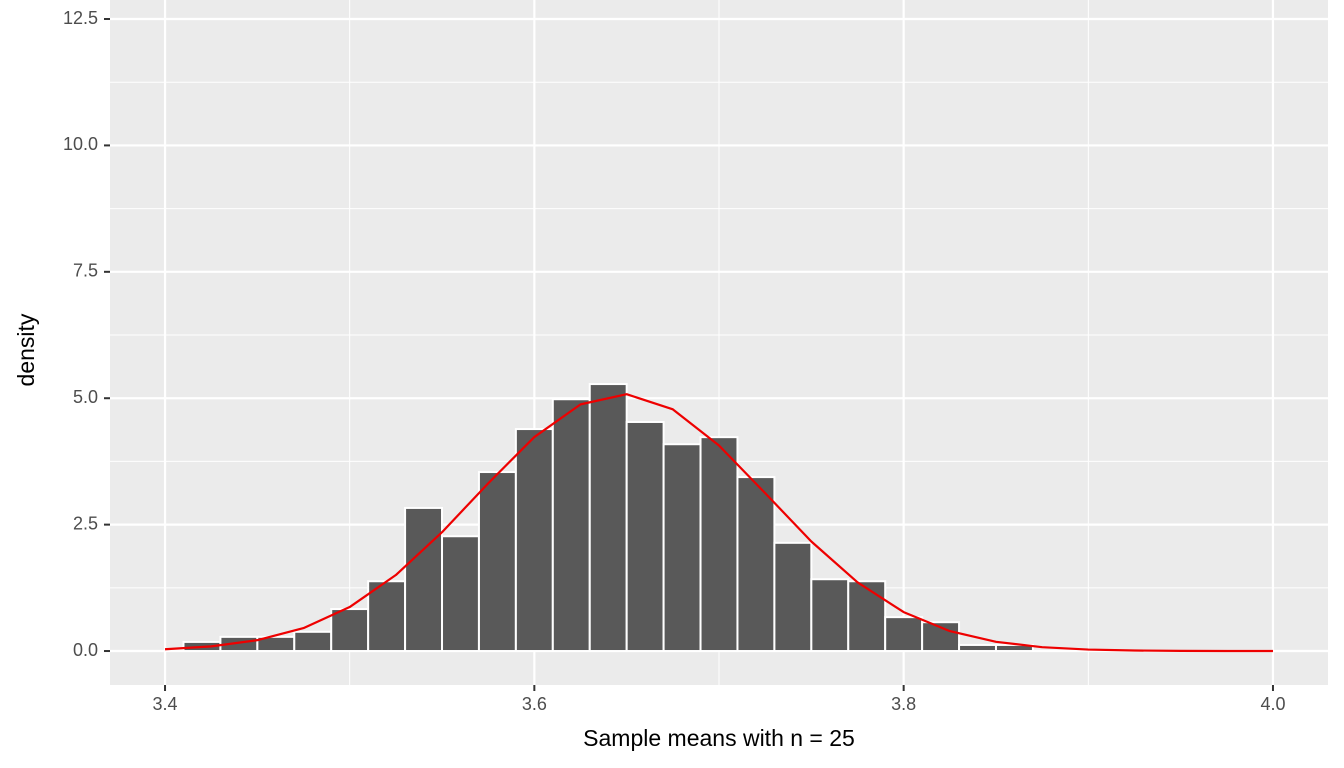 The image size is (1344, 768). I want to click on y-tick-label: 7.5, so click(85, 271).